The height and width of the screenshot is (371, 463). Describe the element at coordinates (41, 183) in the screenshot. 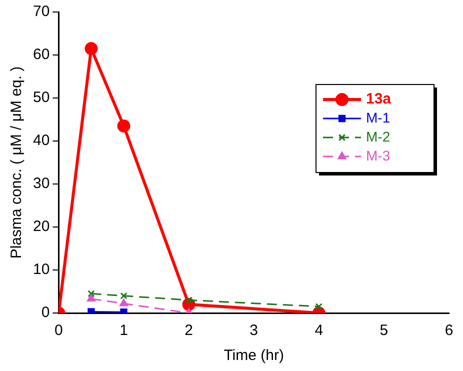

I see `y-tick-label: 30` at that location.